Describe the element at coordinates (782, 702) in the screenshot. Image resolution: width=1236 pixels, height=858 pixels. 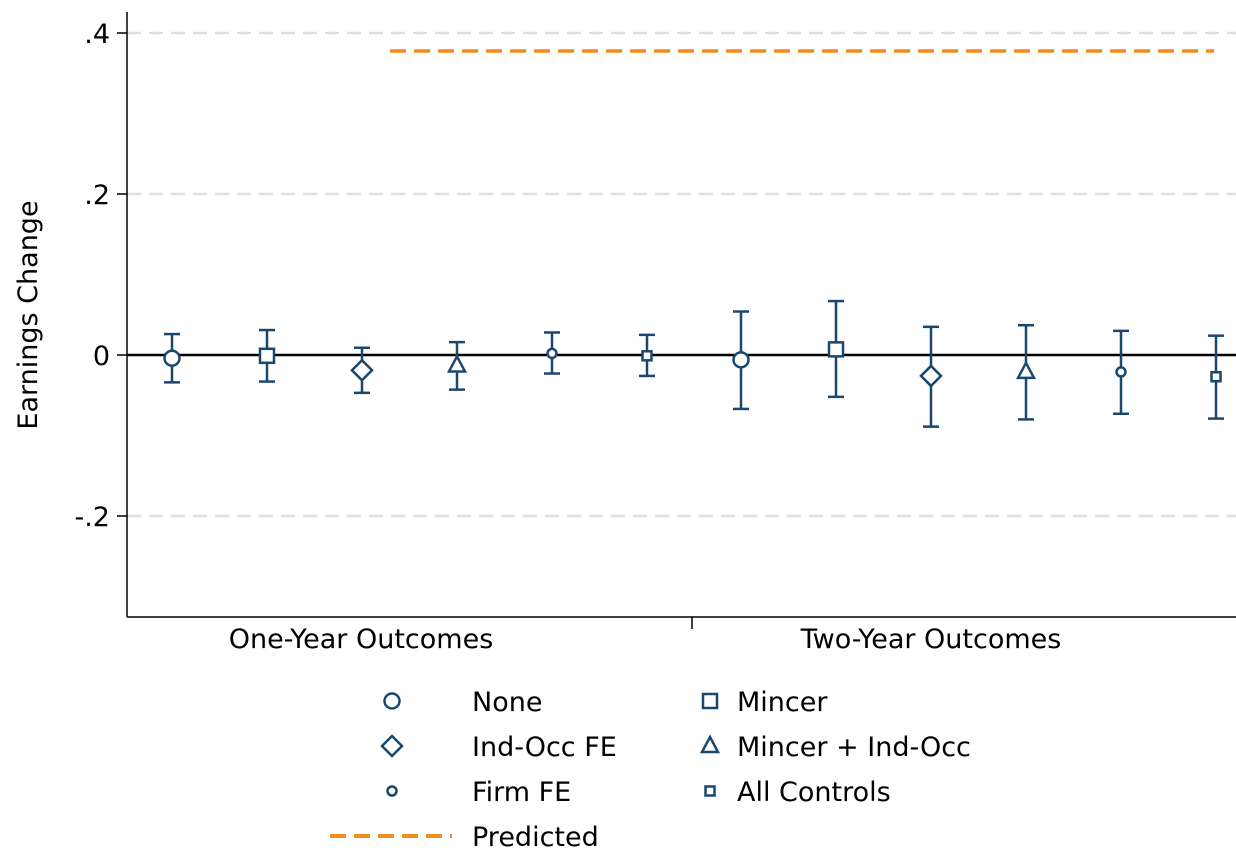
I see `legend-label: Mincer` at that location.